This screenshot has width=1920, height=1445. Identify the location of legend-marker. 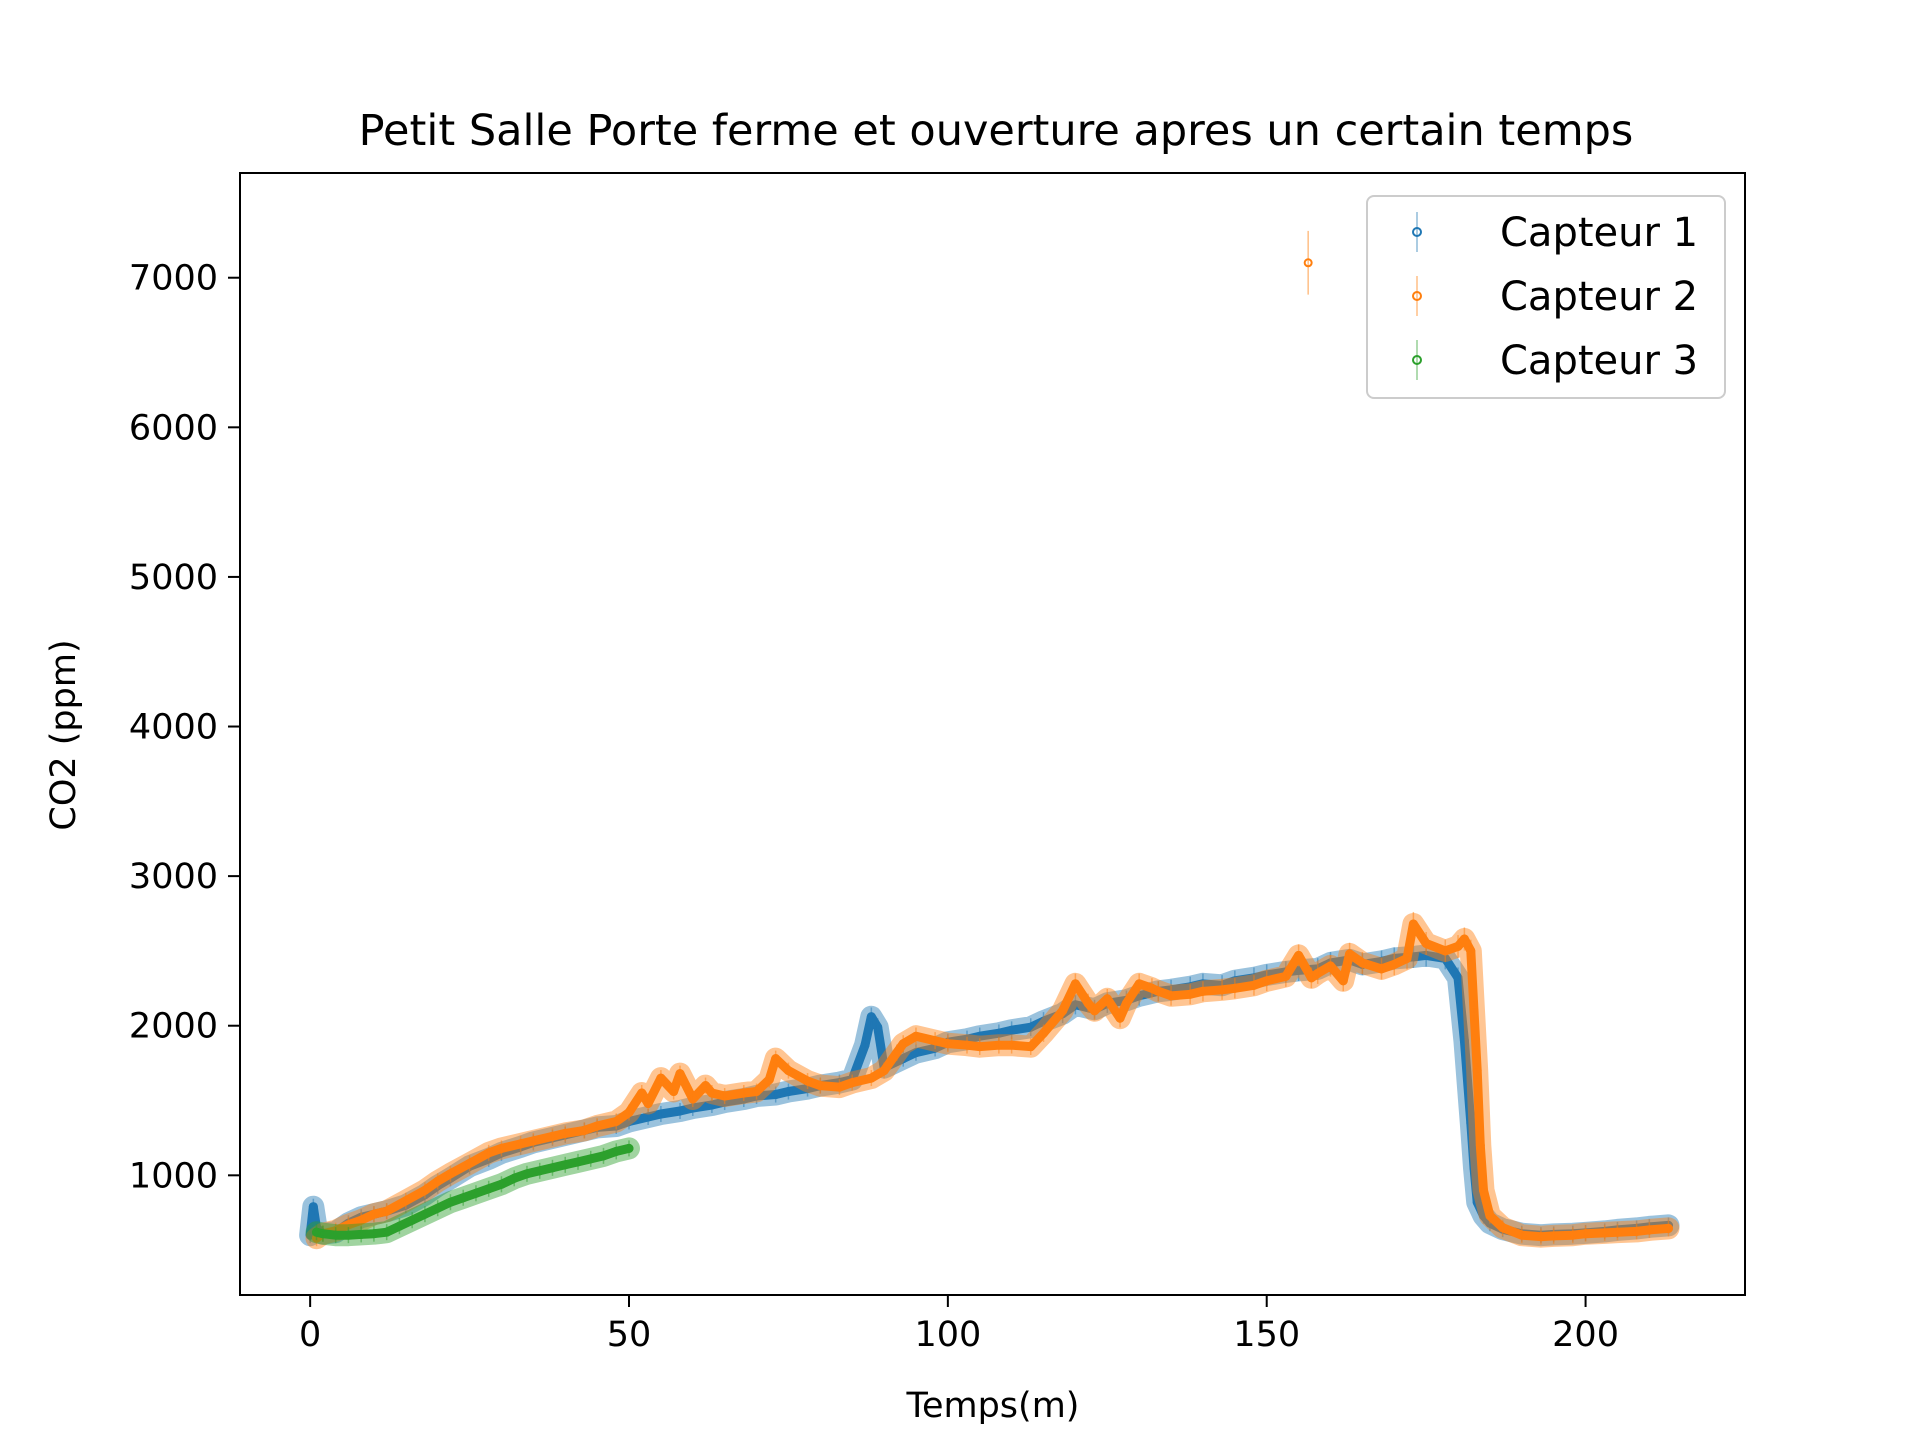
(1417, 360).